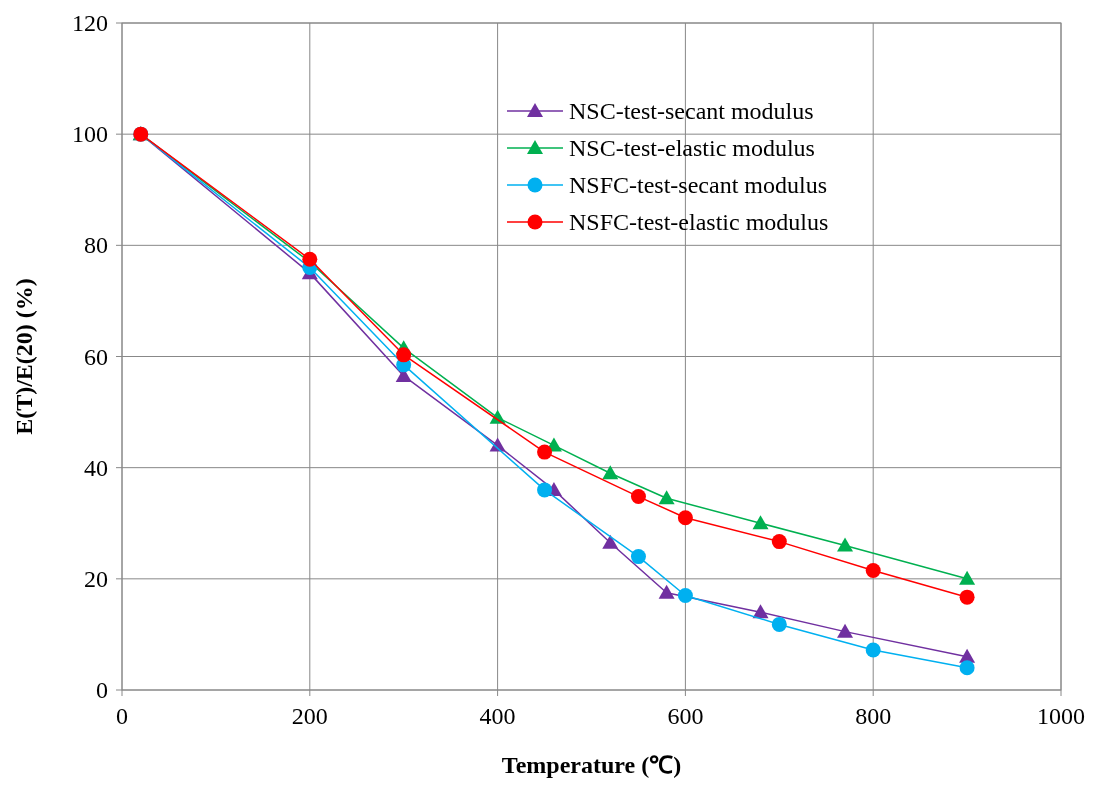 The image size is (1107, 793). I want to click on legend-label: NSC-test-secant modulus, so click(691, 111).